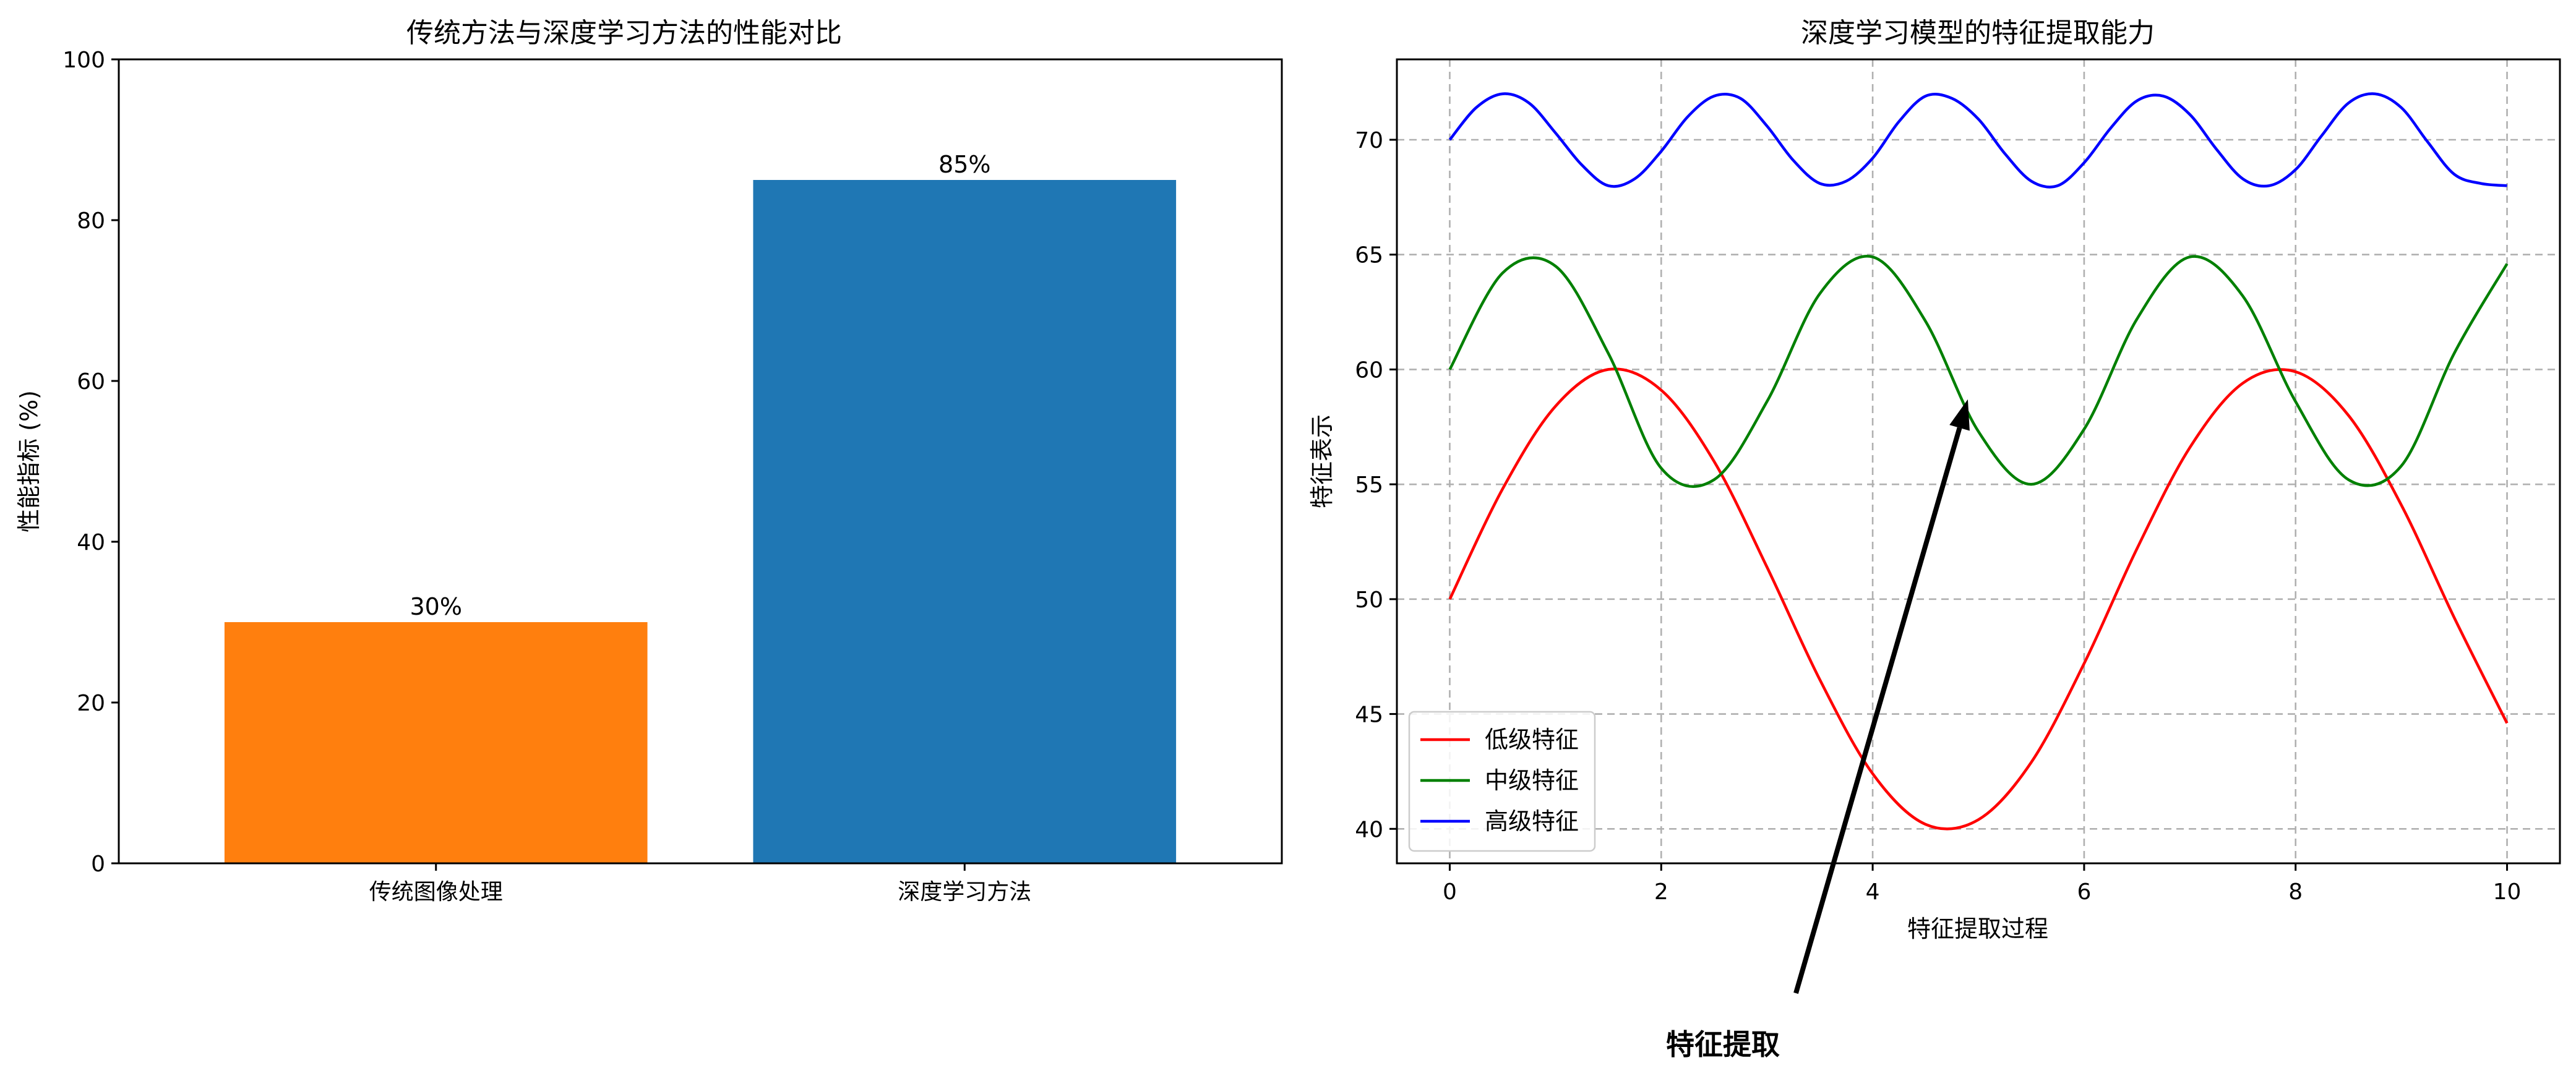 The image size is (2576, 1081). I want to click on bar-data-label: 85%, so click(964, 164).